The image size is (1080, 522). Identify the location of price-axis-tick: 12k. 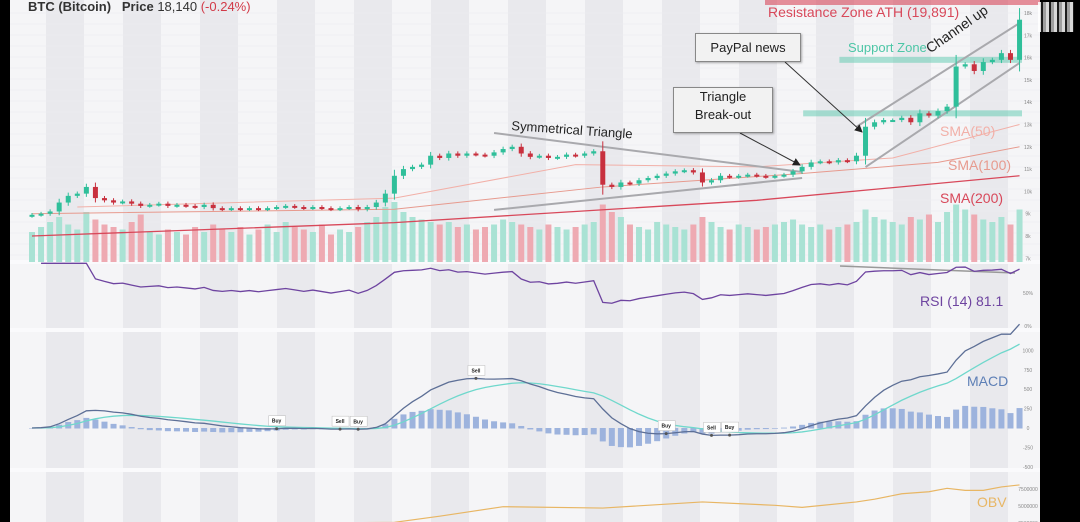
(1028, 148).